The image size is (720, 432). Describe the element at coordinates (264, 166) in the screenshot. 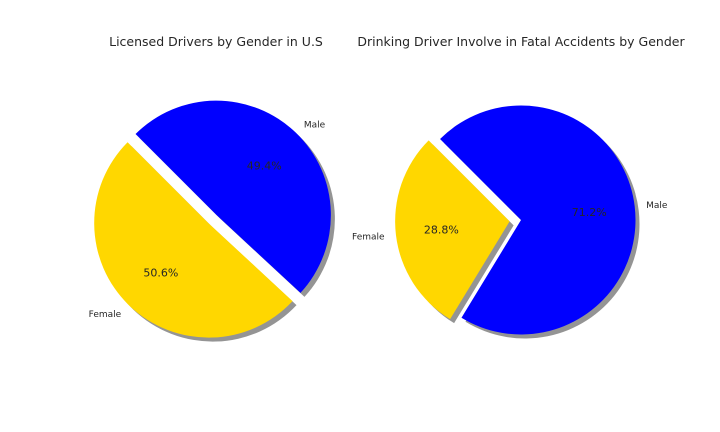

I see `slice-percent-male: 49.4%` at that location.